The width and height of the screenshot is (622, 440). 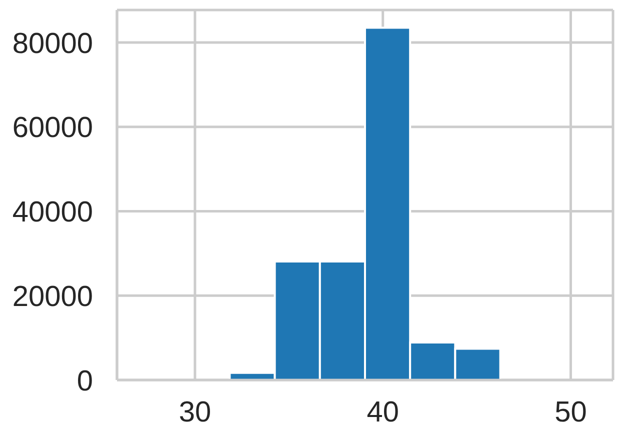 What do you see at coordinates (84, 381) in the screenshot?
I see `y-tick-label: 0` at bounding box center [84, 381].